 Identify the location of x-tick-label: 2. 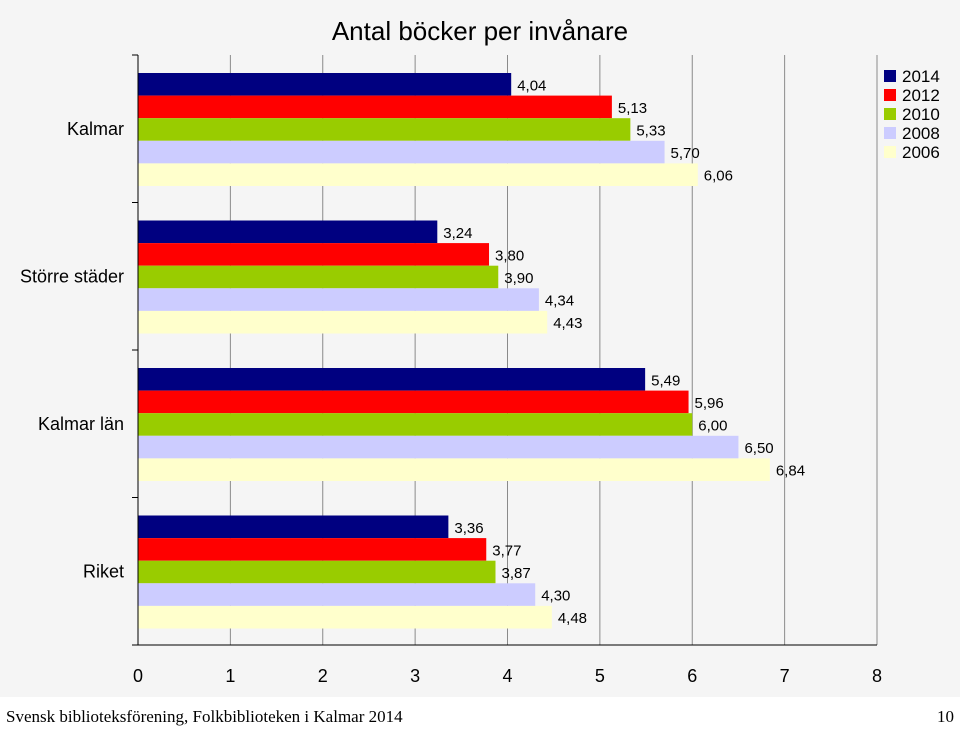
(323, 676).